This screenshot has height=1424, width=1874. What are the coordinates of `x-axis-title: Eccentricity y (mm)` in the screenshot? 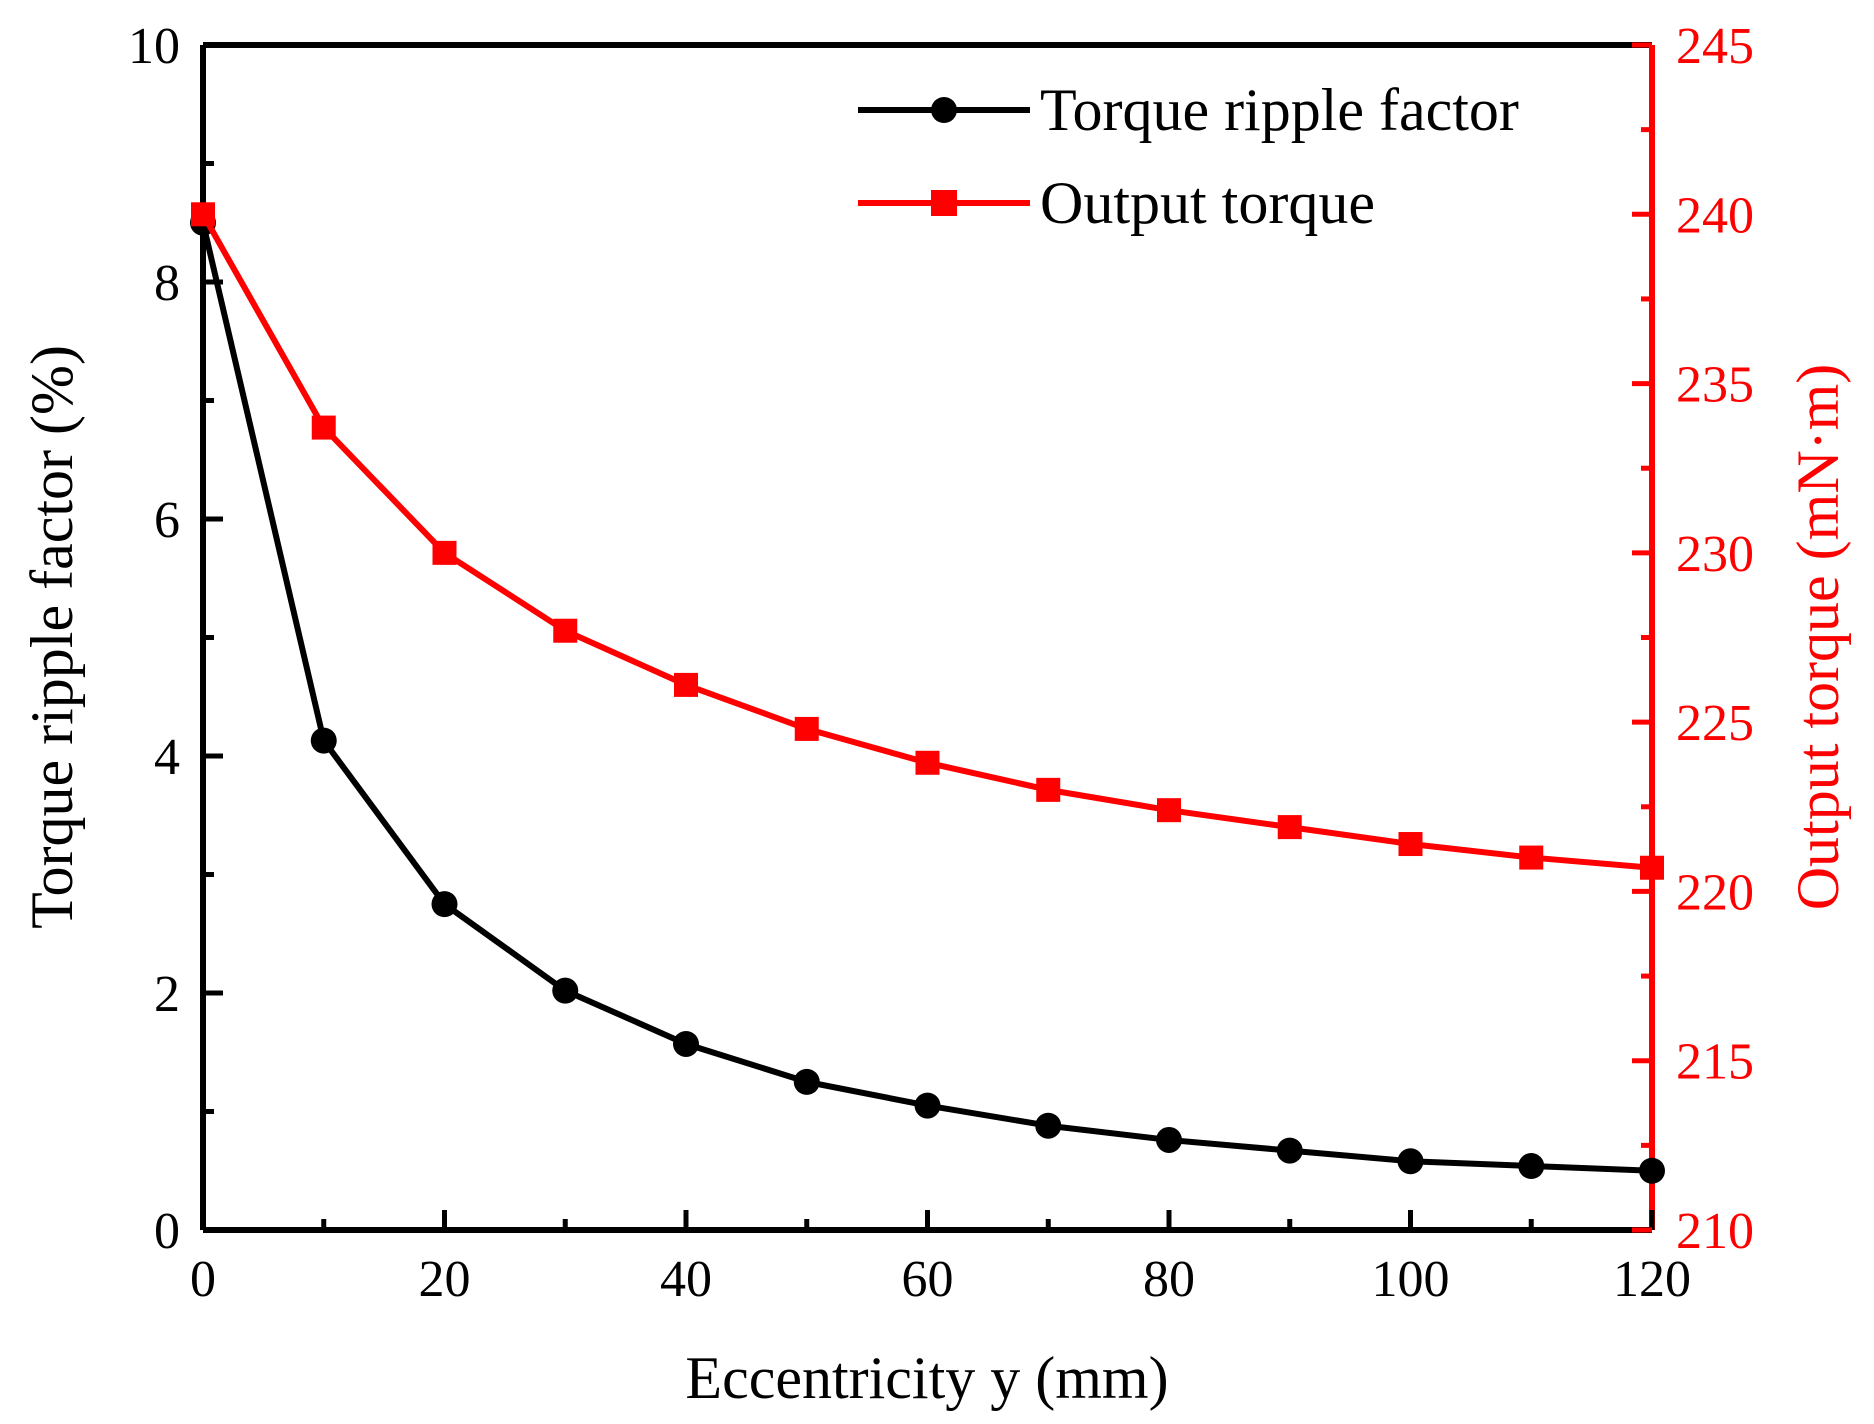 It's located at (926, 1378).